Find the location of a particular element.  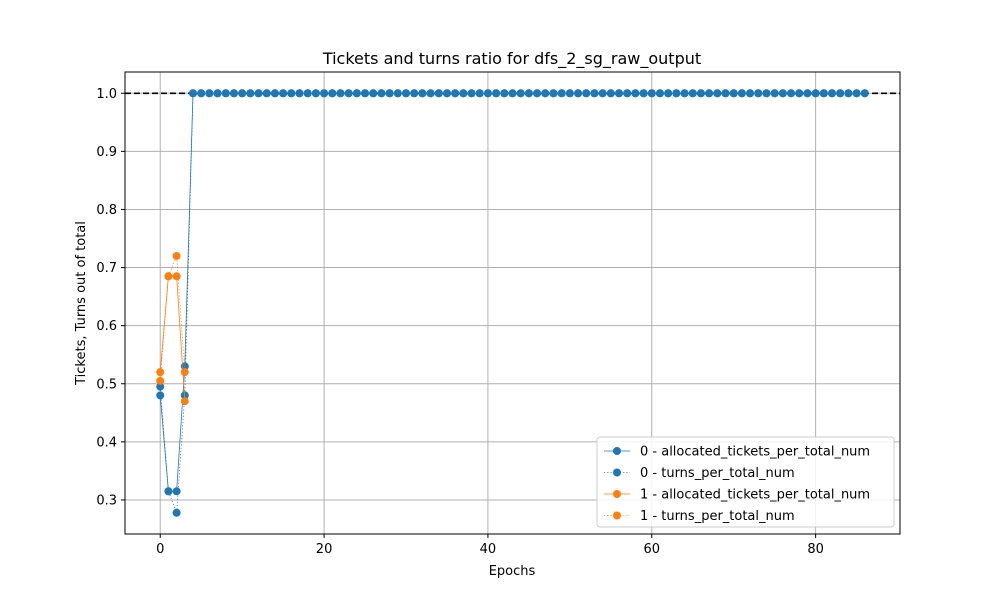

legend-label: 1 - turns_per_total_num is located at coordinates (717, 516).